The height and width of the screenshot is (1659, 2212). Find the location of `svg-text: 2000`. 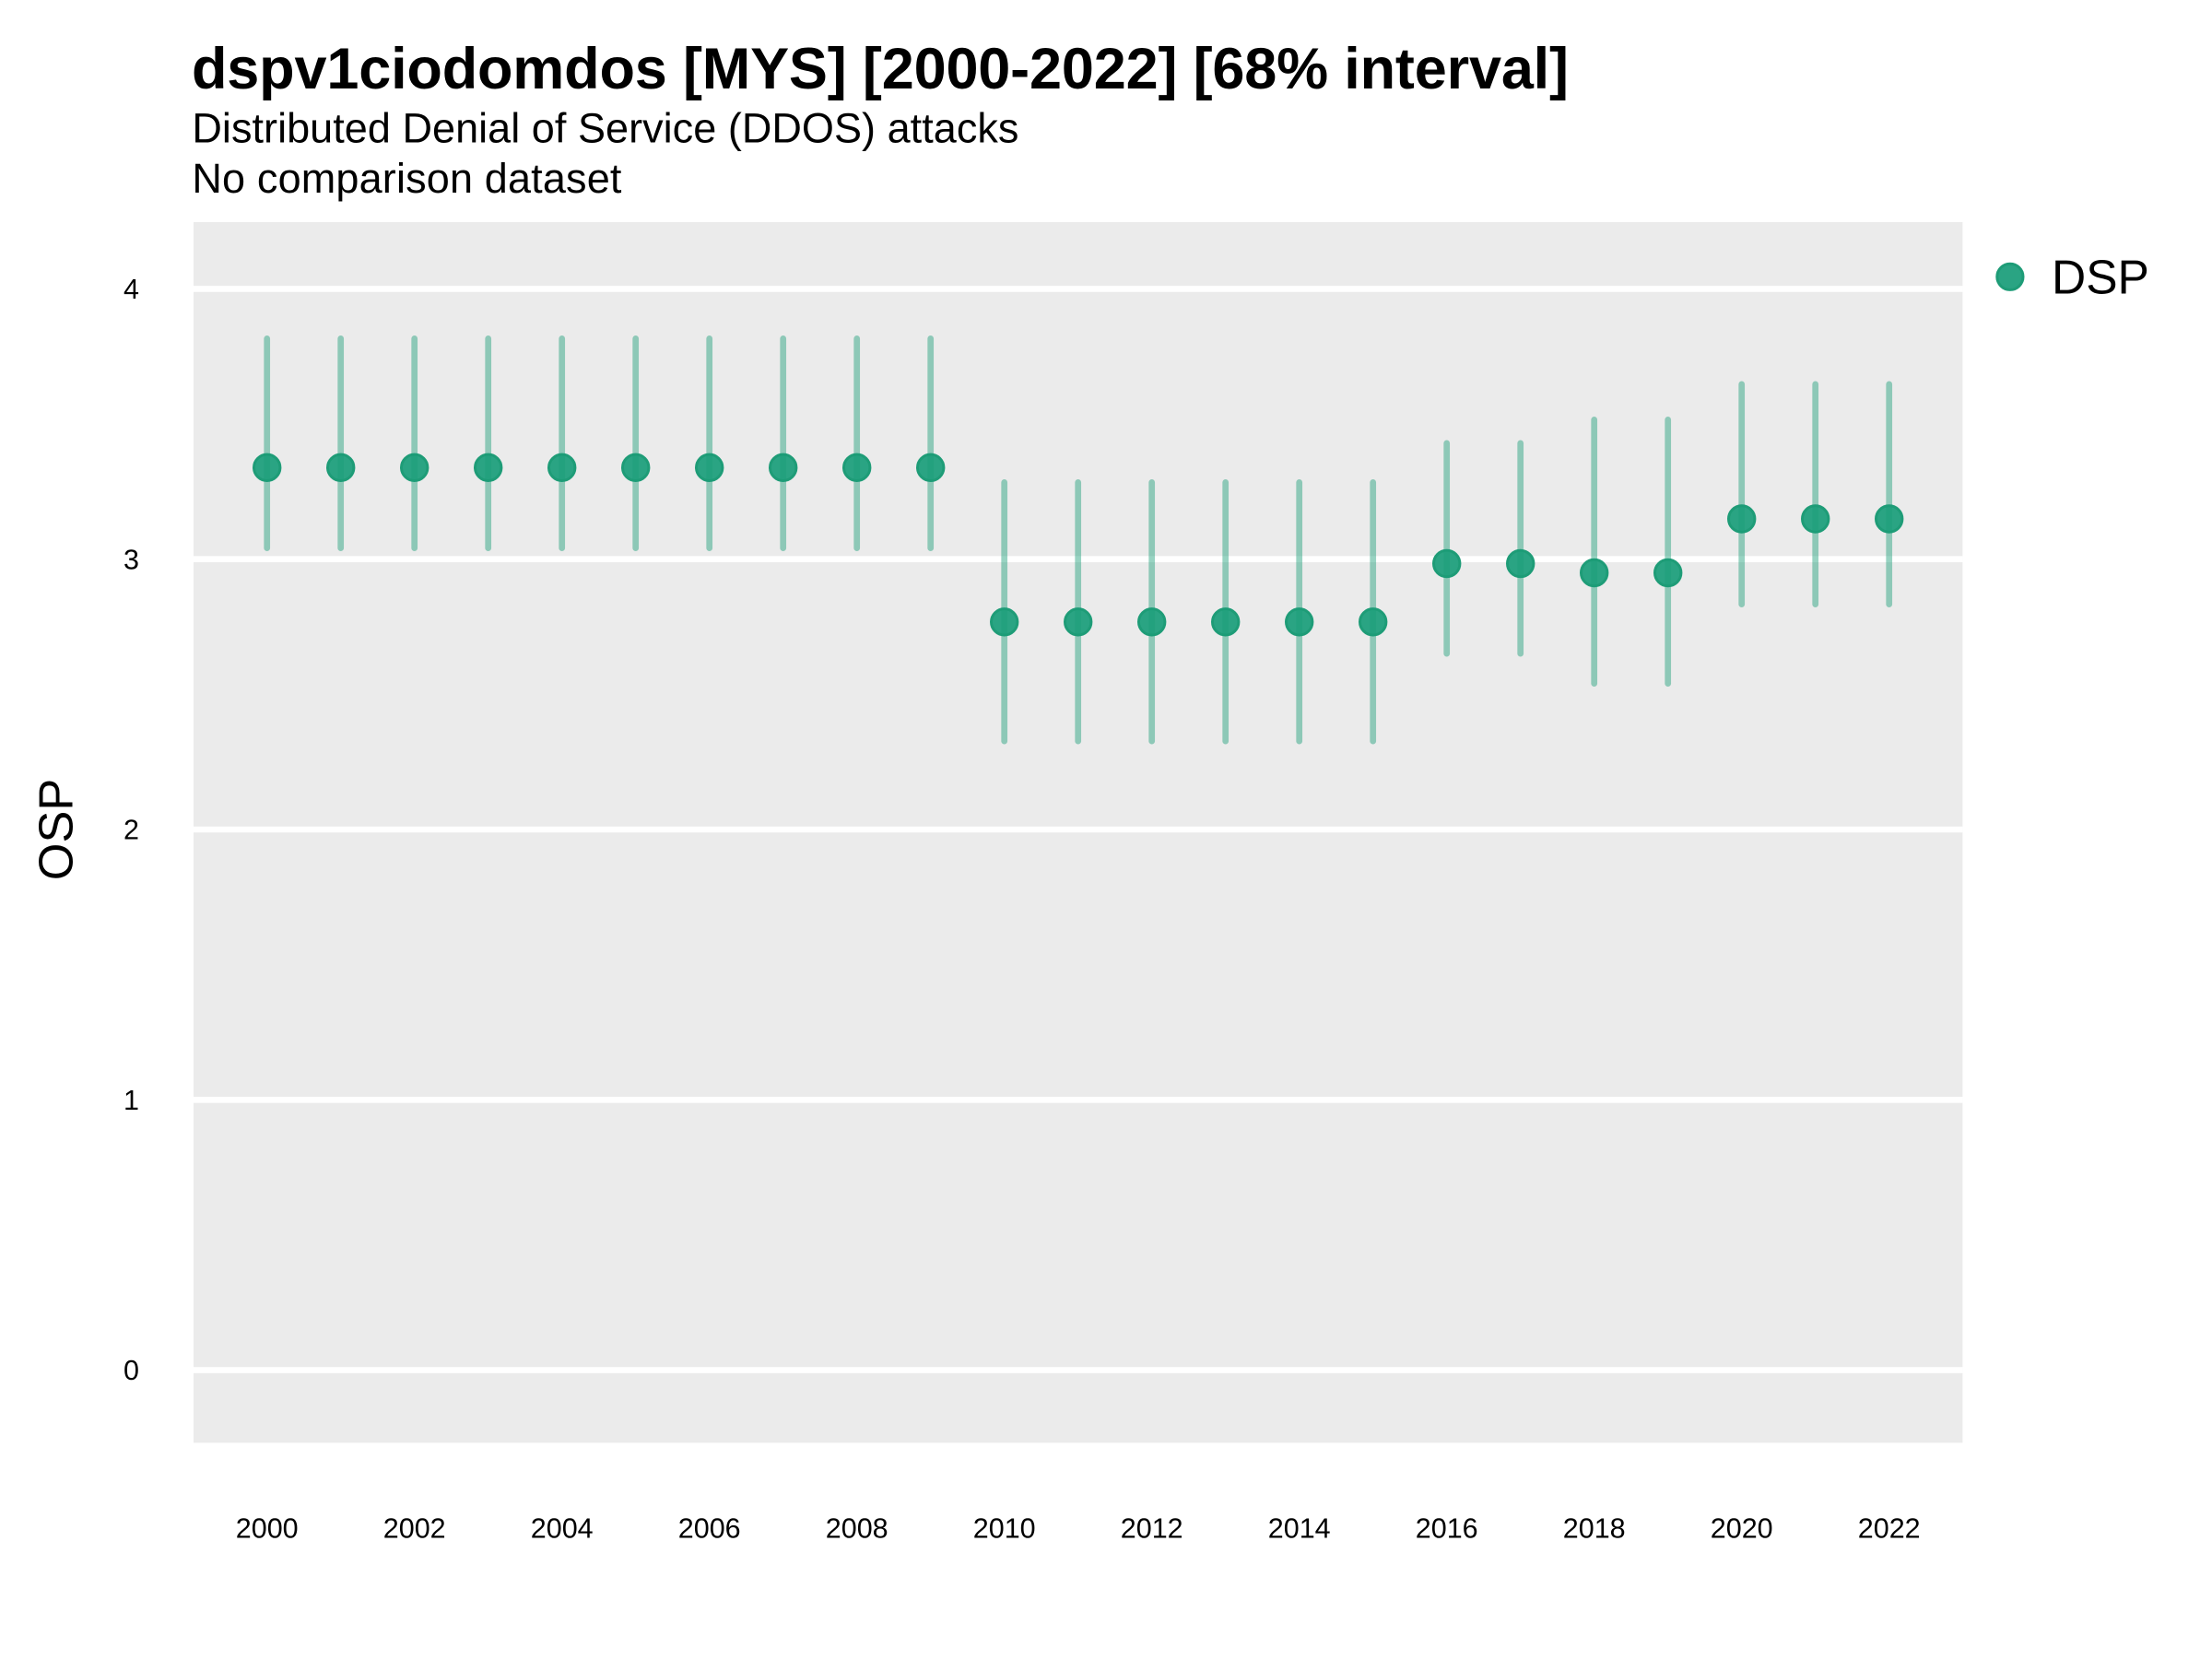

svg-text: 2000 is located at coordinates (267, 1528).